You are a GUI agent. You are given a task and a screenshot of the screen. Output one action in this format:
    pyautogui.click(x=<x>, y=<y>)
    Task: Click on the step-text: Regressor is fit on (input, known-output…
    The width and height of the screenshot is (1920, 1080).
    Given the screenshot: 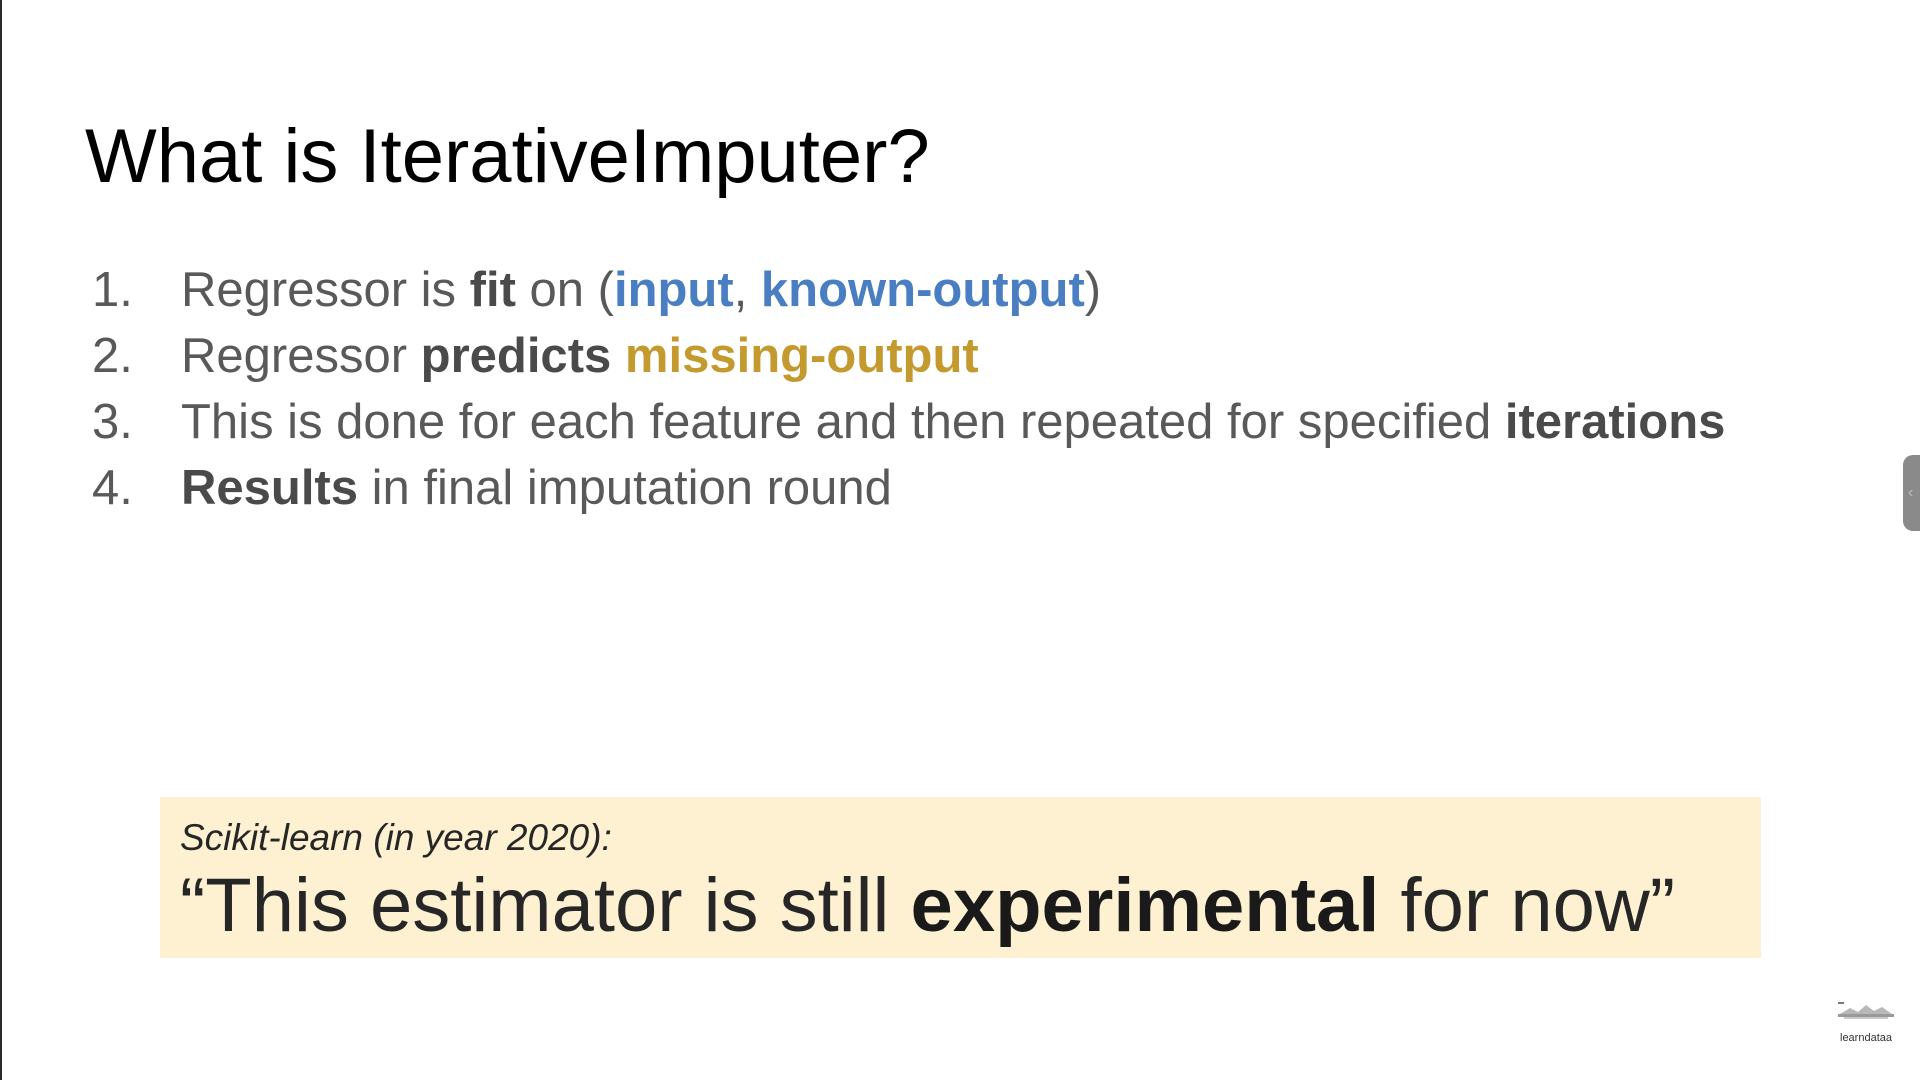 What is the action you would take?
    pyautogui.click(x=641, y=290)
    